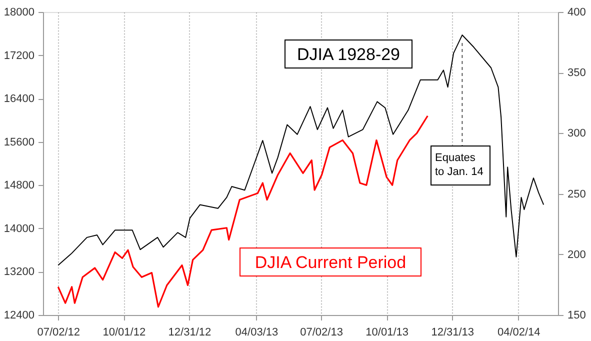  Describe the element at coordinates (452, 332) in the screenshot. I see `x-tick-label: 12/31/13` at that location.